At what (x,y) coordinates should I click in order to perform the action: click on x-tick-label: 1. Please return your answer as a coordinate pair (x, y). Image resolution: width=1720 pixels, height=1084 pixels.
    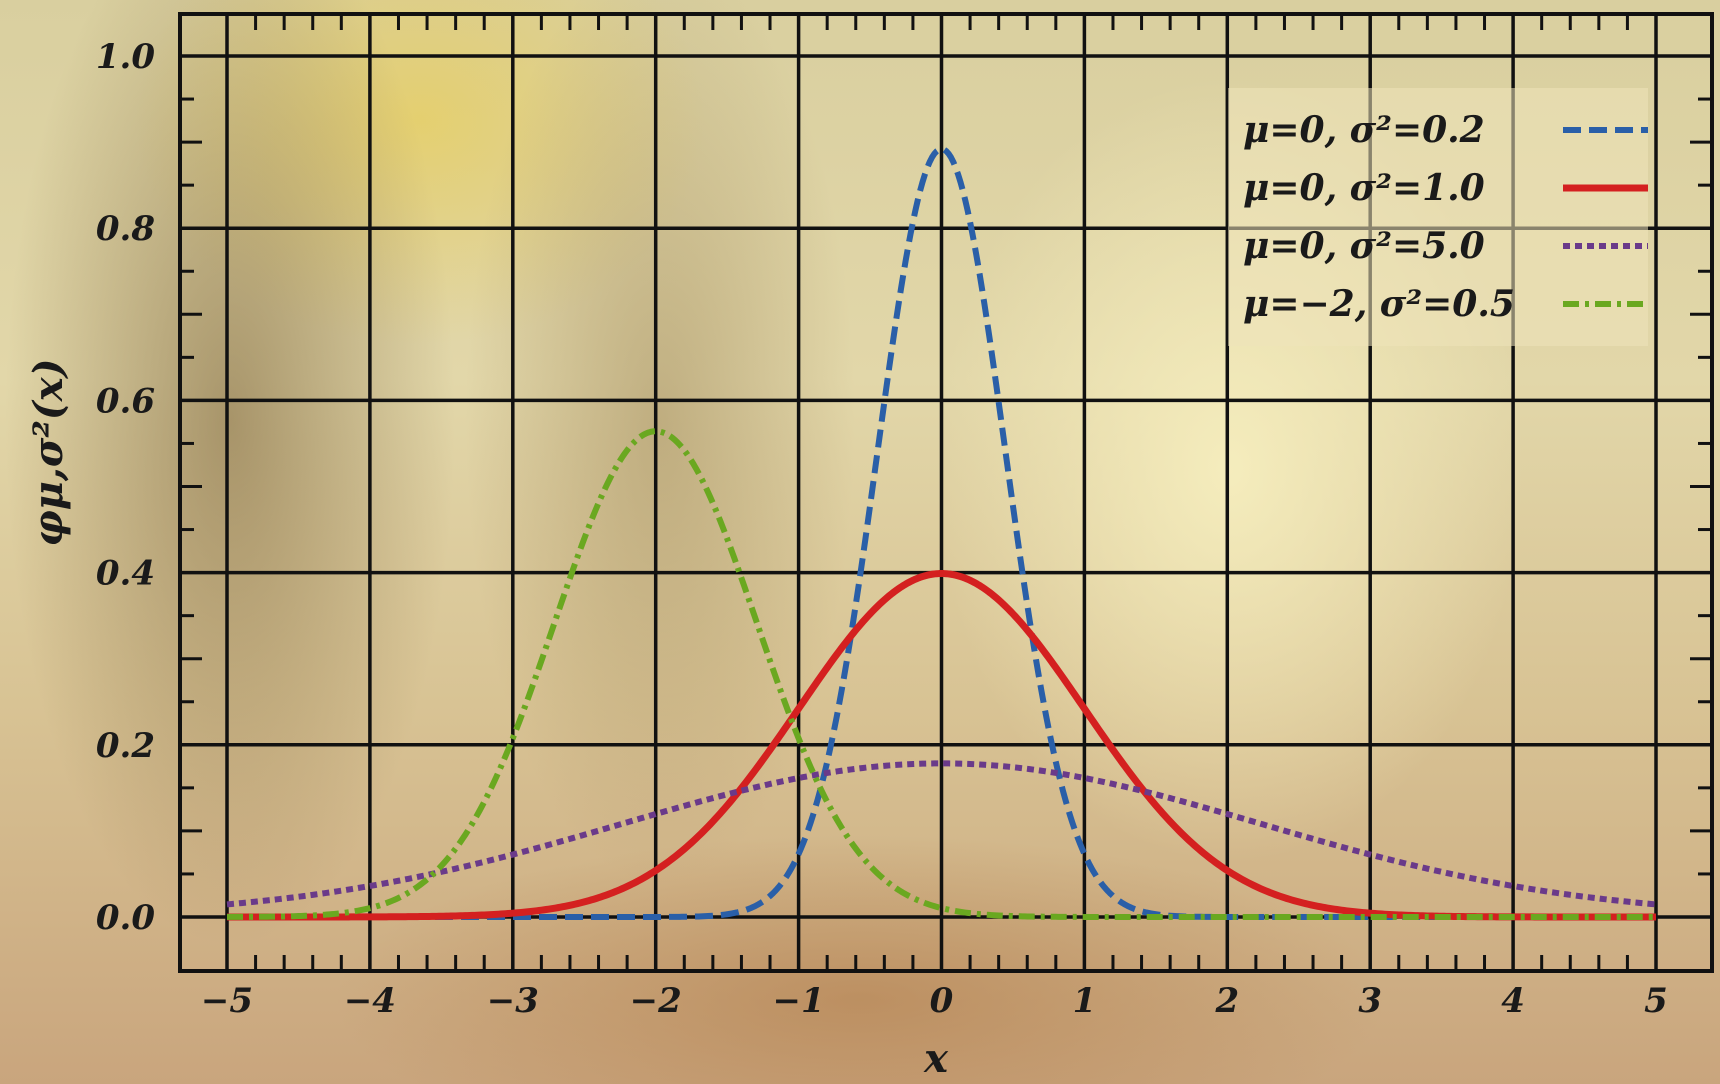
    Looking at the image, I should click on (1085, 1001).